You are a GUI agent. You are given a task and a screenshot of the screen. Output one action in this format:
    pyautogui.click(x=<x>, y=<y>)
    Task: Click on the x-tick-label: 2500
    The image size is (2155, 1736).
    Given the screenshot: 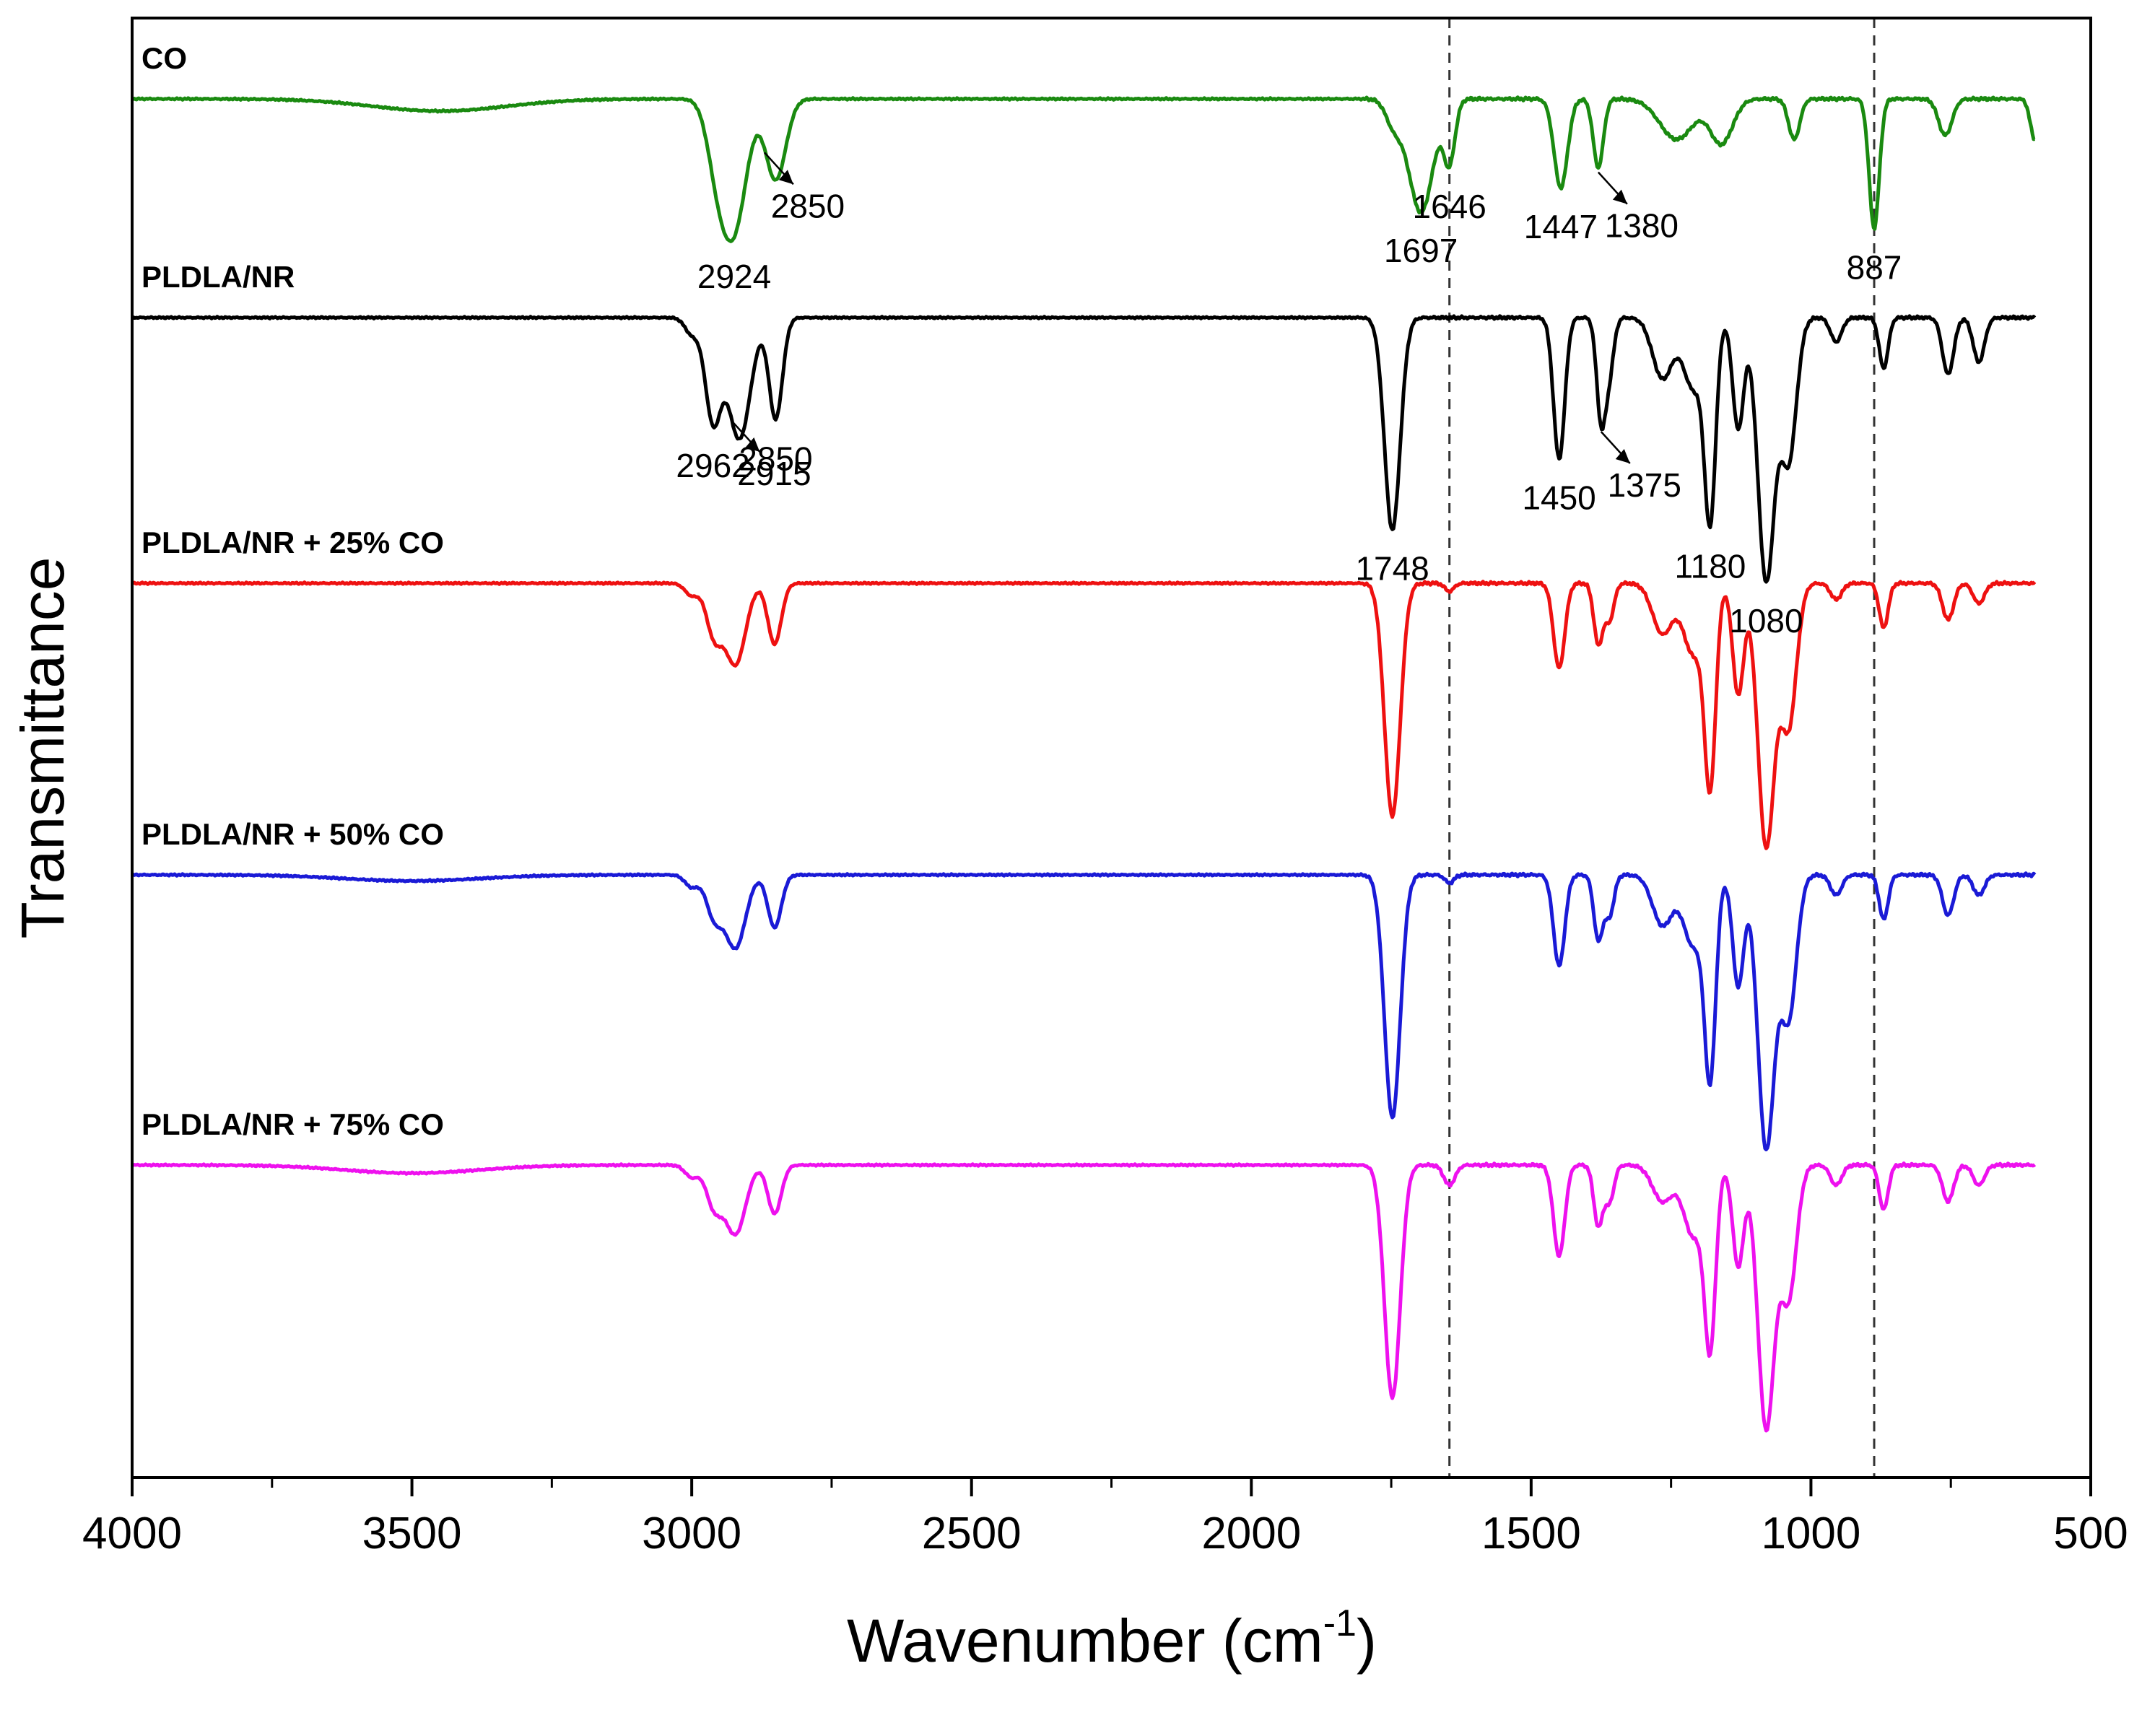 What is the action you would take?
    pyautogui.click(x=972, y=1534)
    